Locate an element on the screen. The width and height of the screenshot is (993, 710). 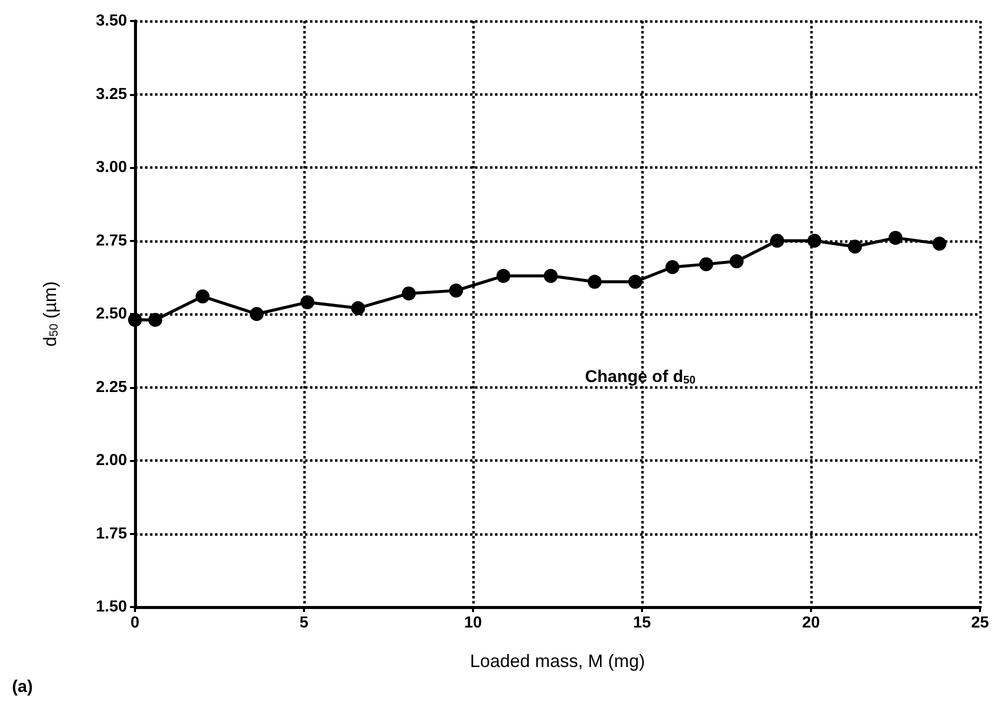
y-tick-label: 3.50 is located at coordinates (112, 21).